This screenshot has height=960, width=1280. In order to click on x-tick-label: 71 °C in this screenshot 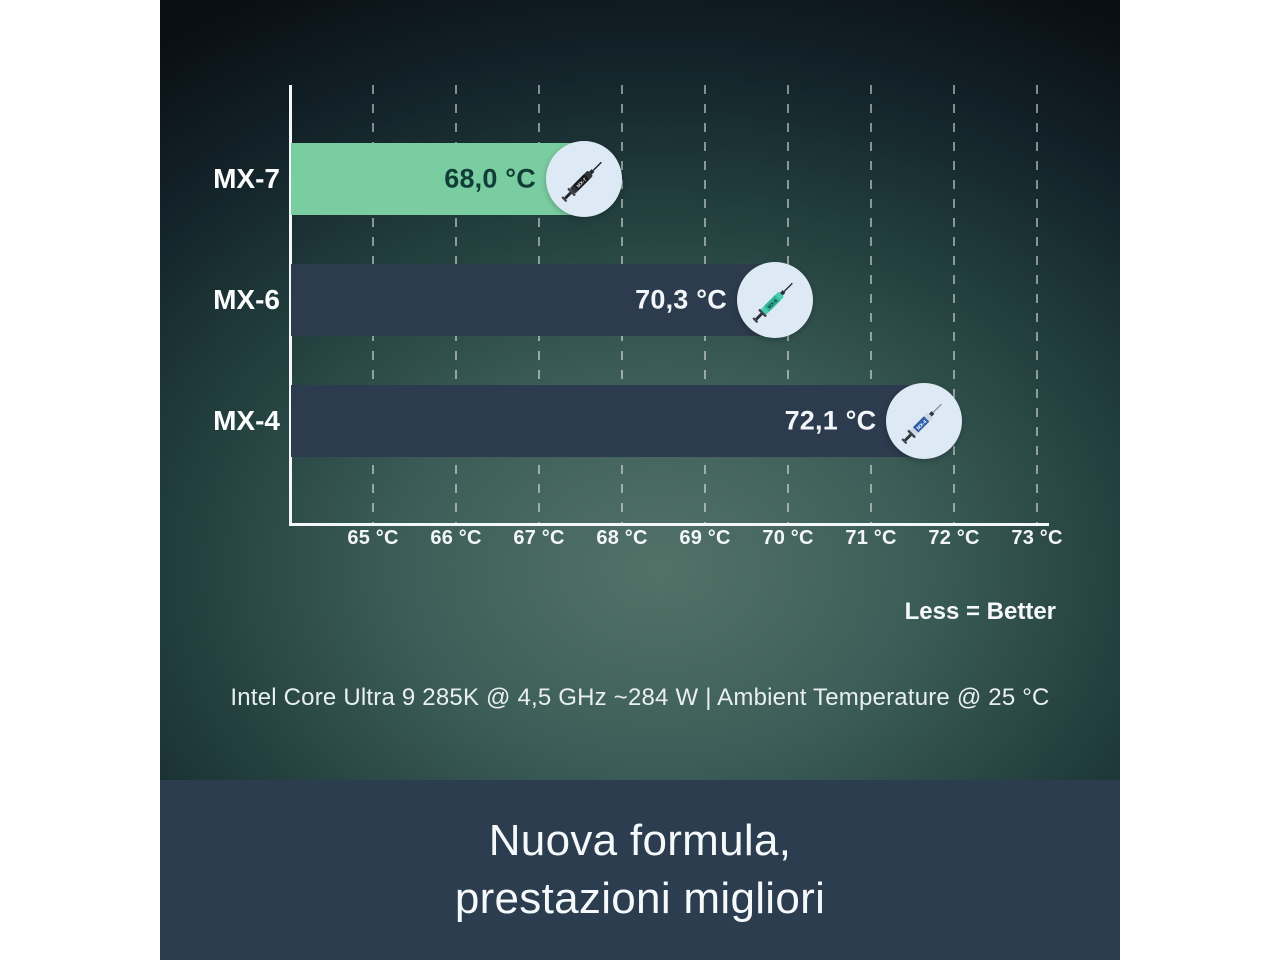, I will do `click(871, 538)`.